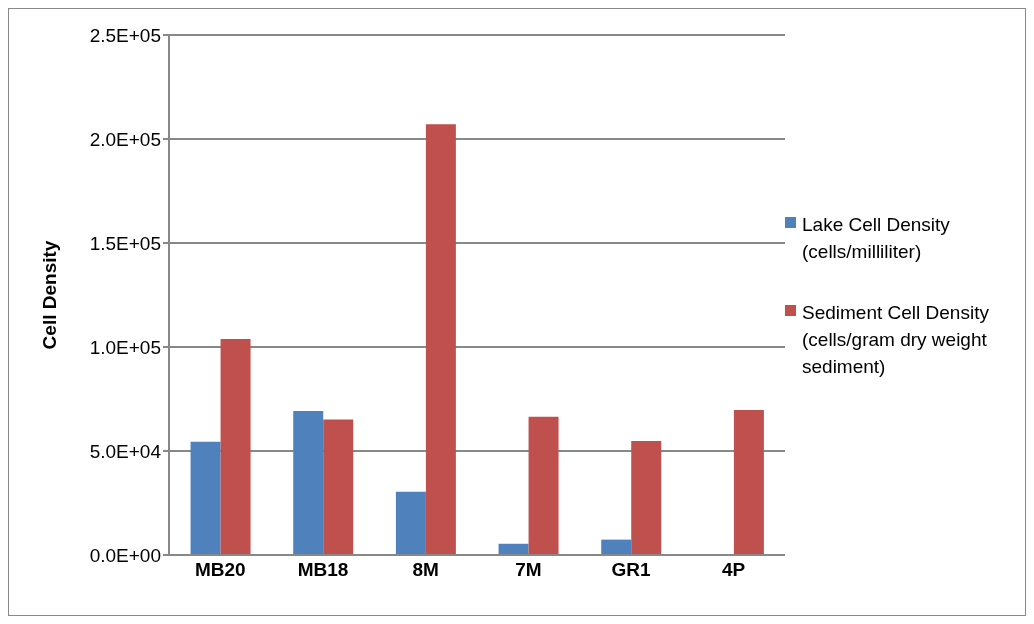 The width and height of the screenshot is (1034, 624). What do you see at coordinates (528, 570) in the screenshot?
I see `x-tick-label: 7M` at bounding box center [528, 570].